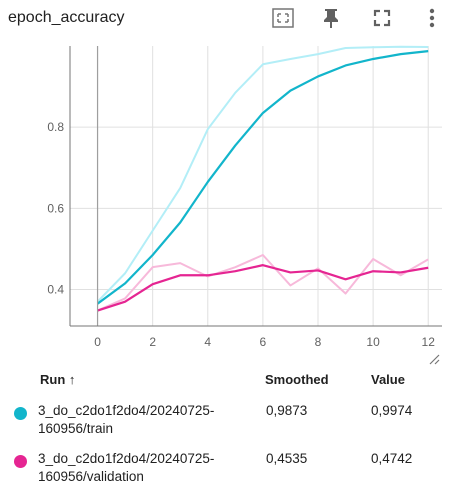 The height and width of the screenshot is (491, 456). I want to click on x-tick-label: 2, so click(152, 342).